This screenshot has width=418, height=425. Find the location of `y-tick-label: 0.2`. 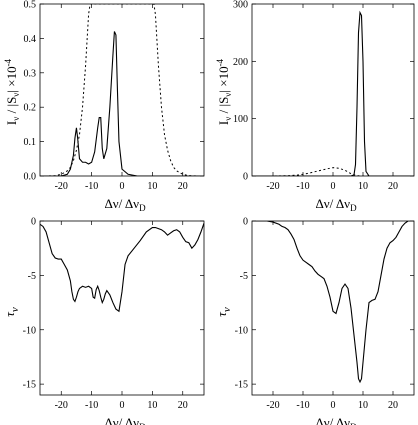

y-tick-label: 0.2 is located at coordinates (30, 108).